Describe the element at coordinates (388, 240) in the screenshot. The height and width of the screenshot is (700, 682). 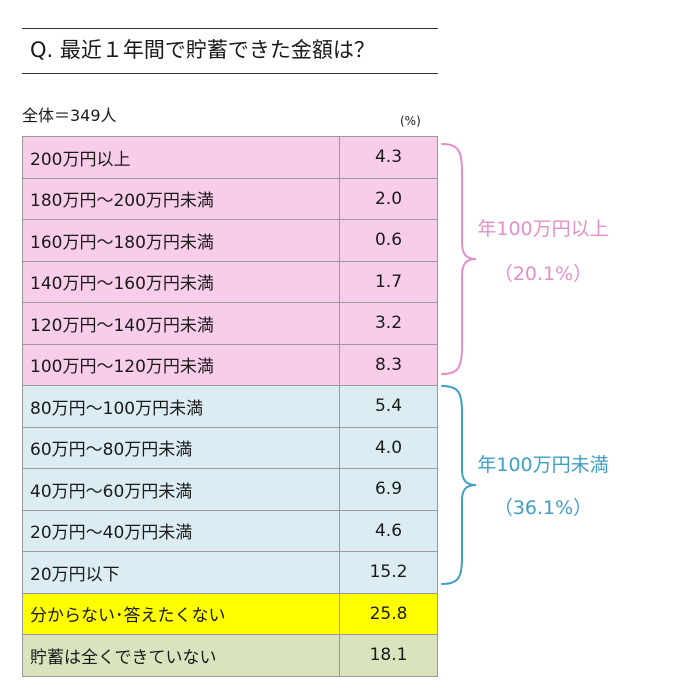
I see `row-value: 0.6` at that location.